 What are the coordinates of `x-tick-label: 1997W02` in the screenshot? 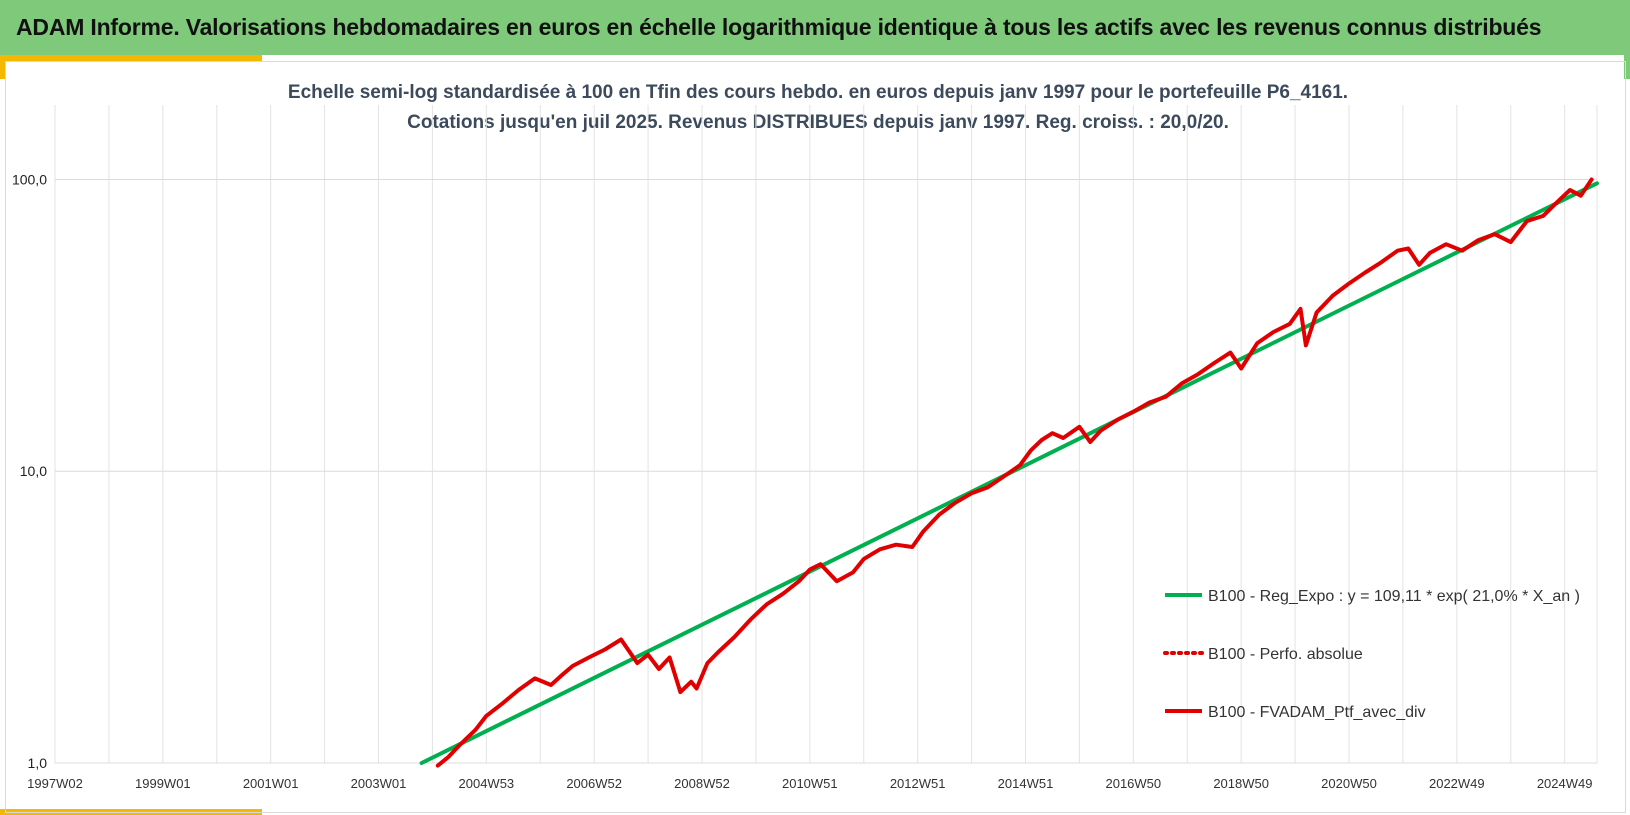 It's located at (55, 783).